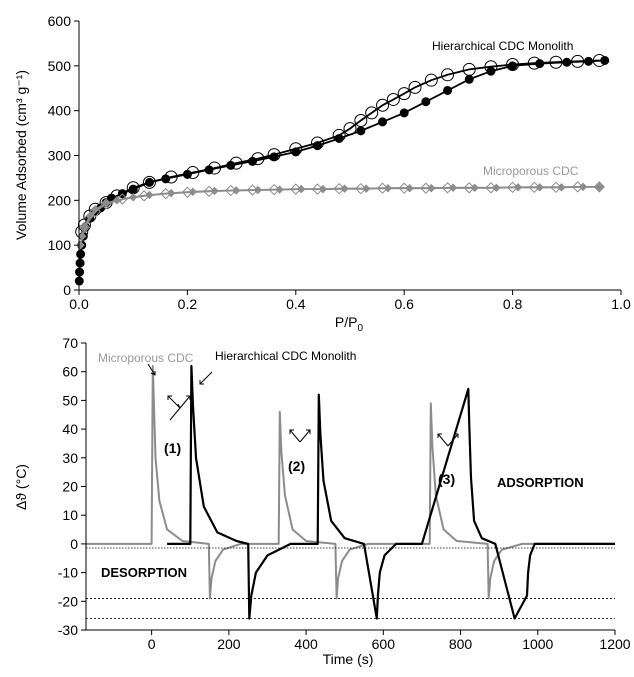  What do you see at coordinates (70, 429) in the screenshot?
I see `temperature-y-tick-label: 40` at bounding box center [70, 429].